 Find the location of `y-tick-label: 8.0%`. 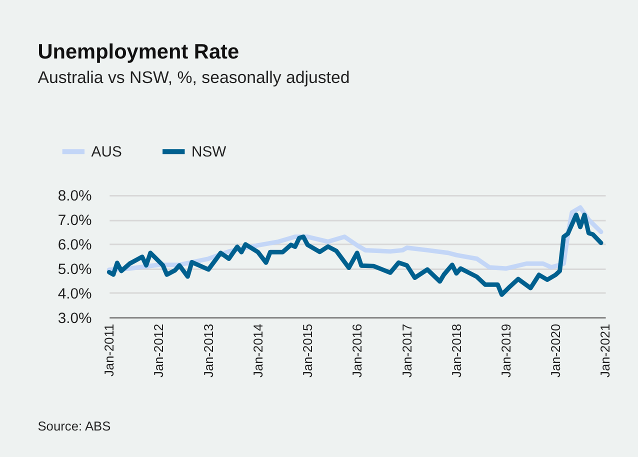

y-tick-label: 8.0% is located at coordinates (75, 196).